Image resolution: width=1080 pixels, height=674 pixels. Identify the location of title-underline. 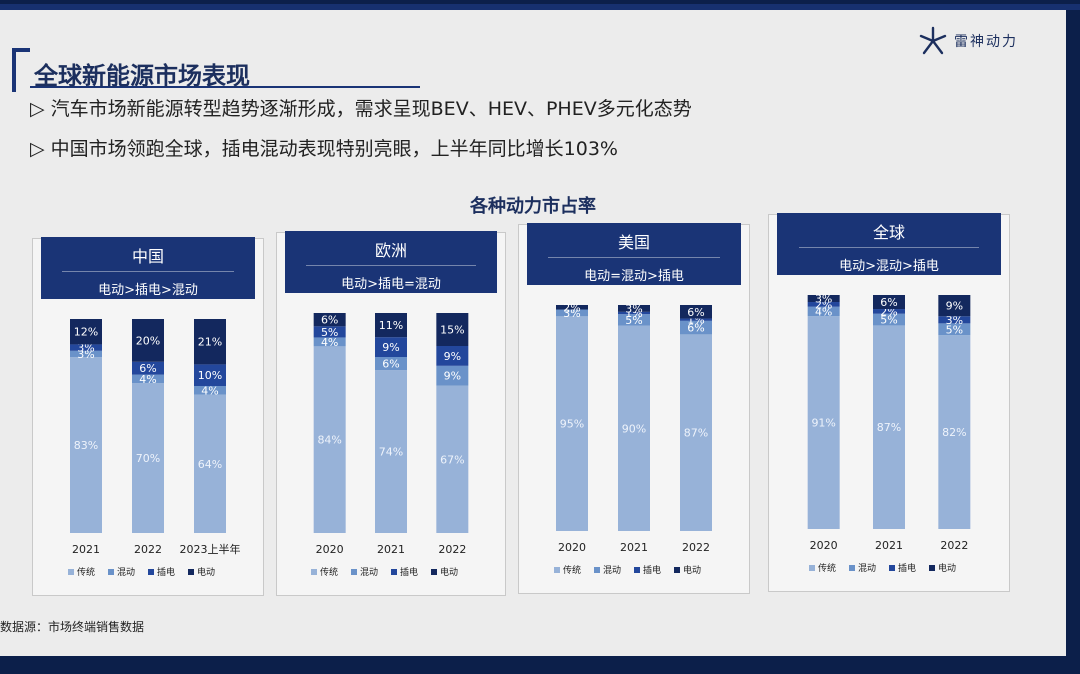
(225, 87).